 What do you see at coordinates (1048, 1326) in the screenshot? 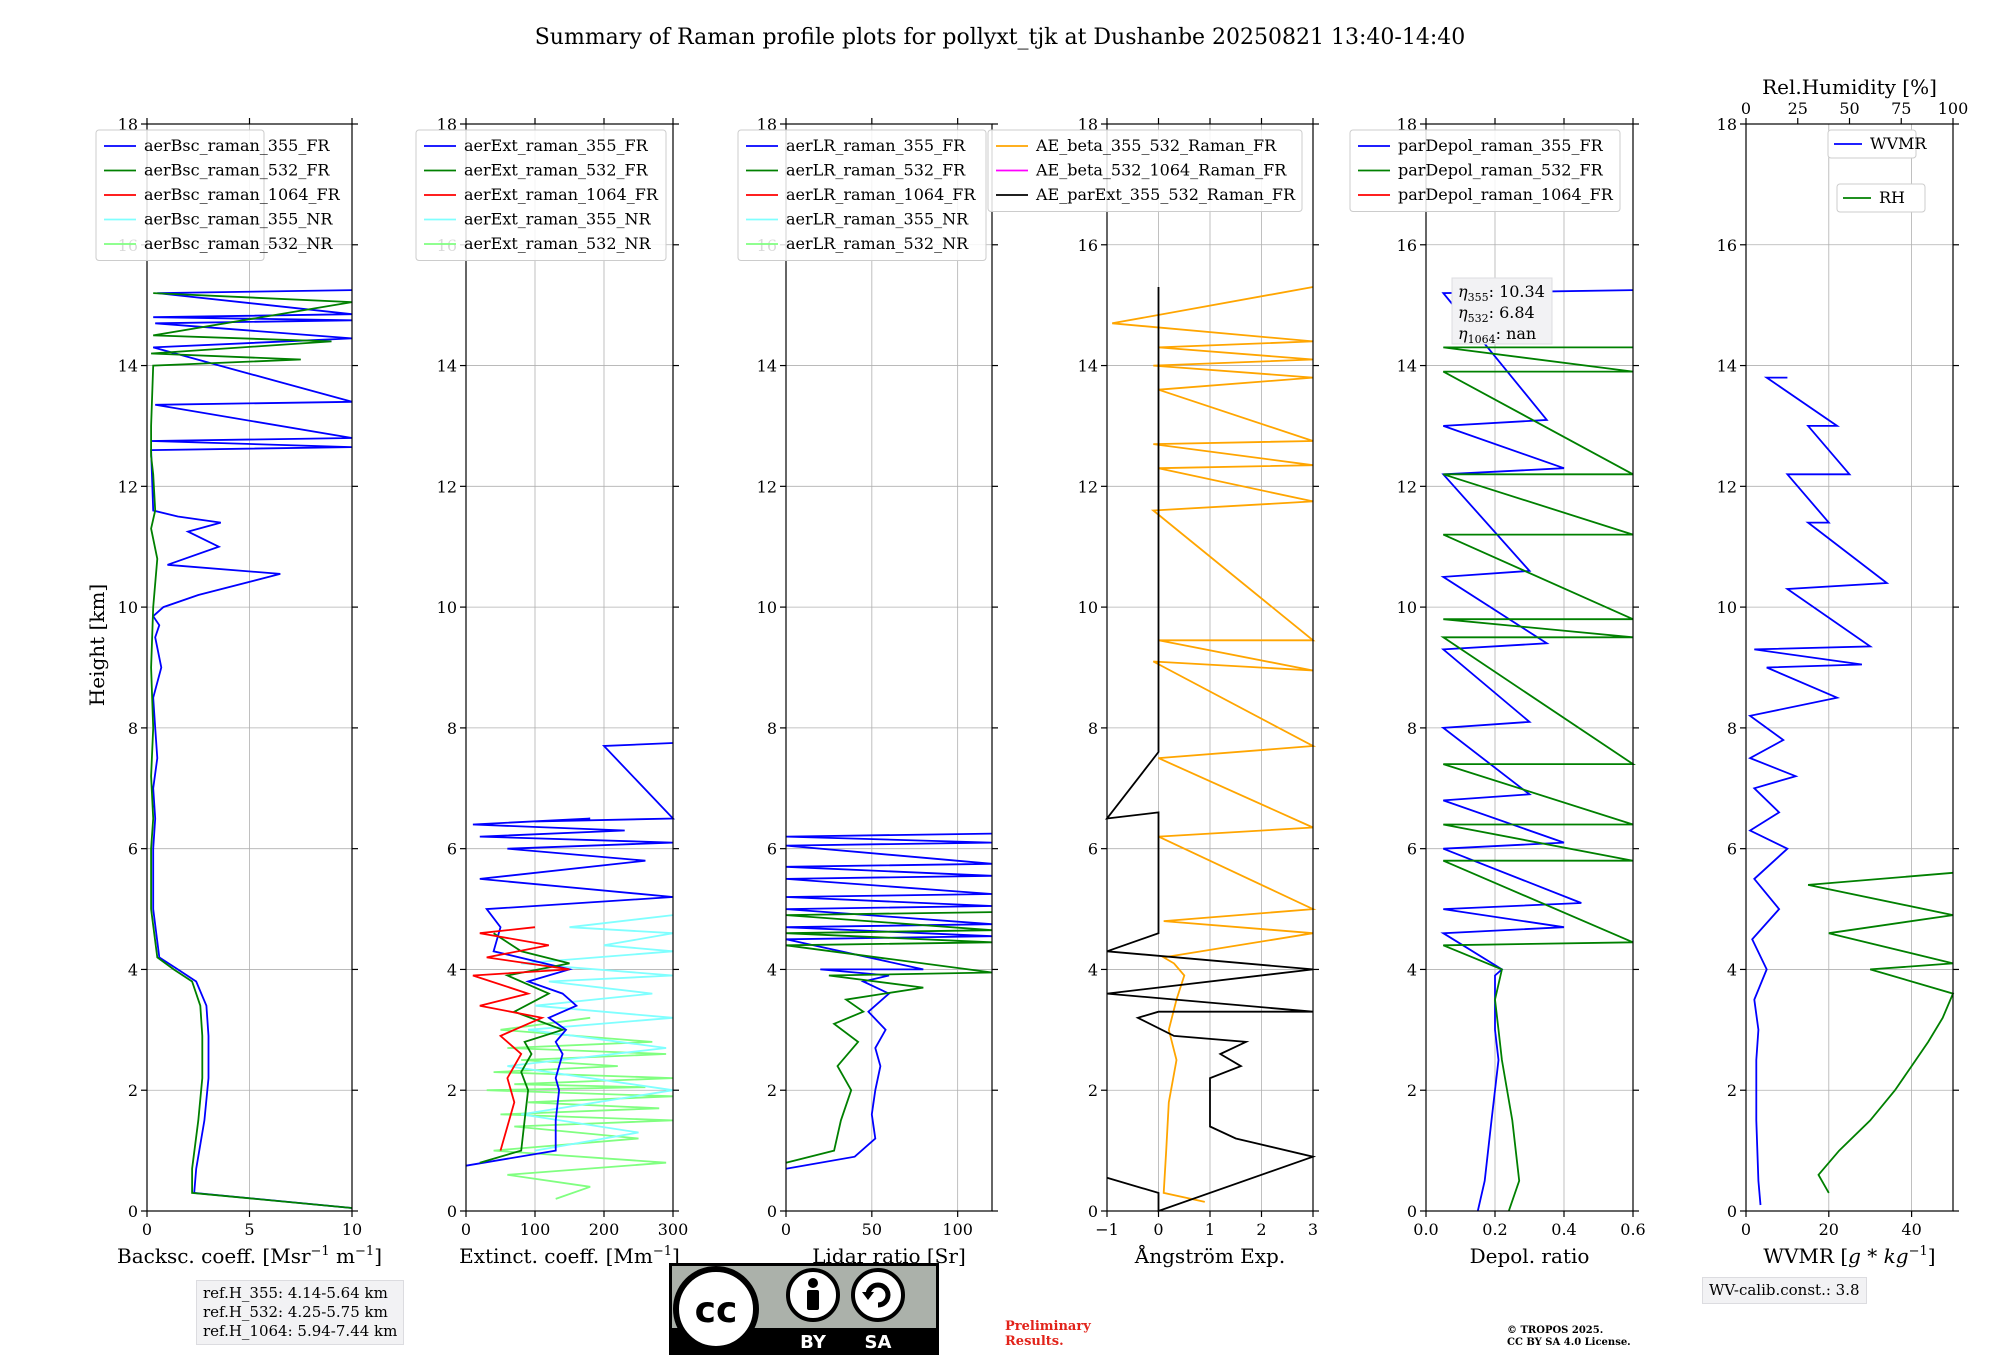
I see `preliminary-line-1: Preliminary` at bounding box center [1048, 1326].